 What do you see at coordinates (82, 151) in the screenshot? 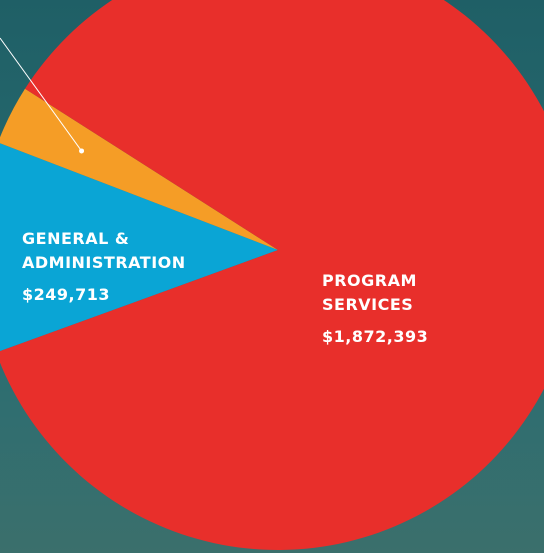
I see `leader-dot` at bounding box center [82, 151].